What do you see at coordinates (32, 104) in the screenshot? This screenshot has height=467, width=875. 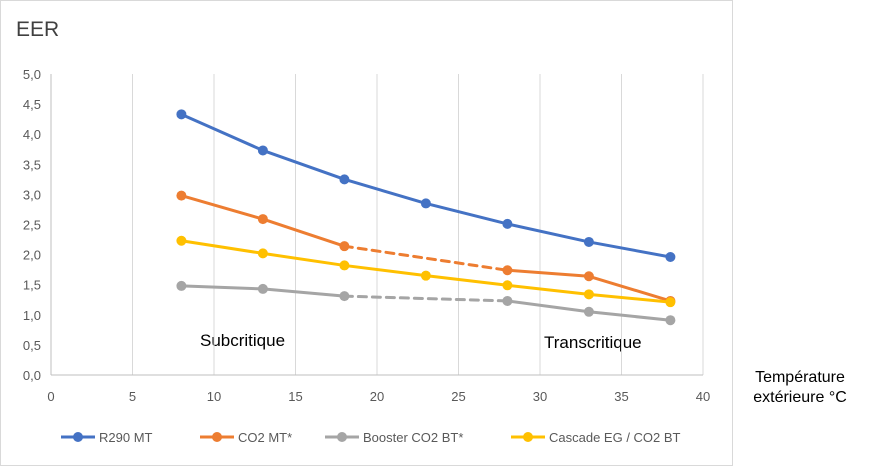 I see `y-tick-label: 4,5` at bounding box center [32, 104].